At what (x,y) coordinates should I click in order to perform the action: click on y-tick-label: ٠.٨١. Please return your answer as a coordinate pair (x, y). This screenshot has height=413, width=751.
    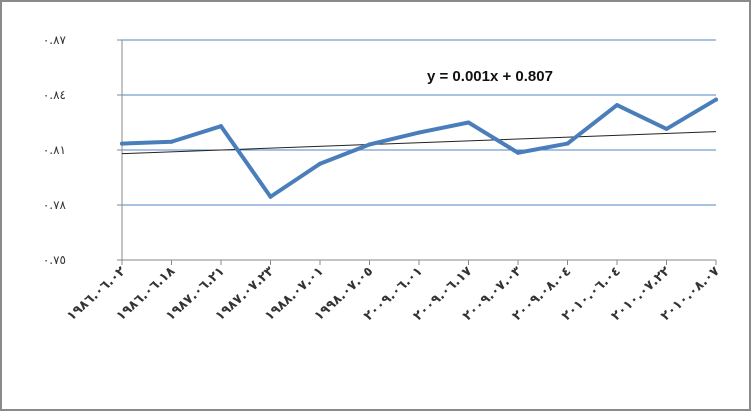
    Looking at the image, I should click on (54, 150).